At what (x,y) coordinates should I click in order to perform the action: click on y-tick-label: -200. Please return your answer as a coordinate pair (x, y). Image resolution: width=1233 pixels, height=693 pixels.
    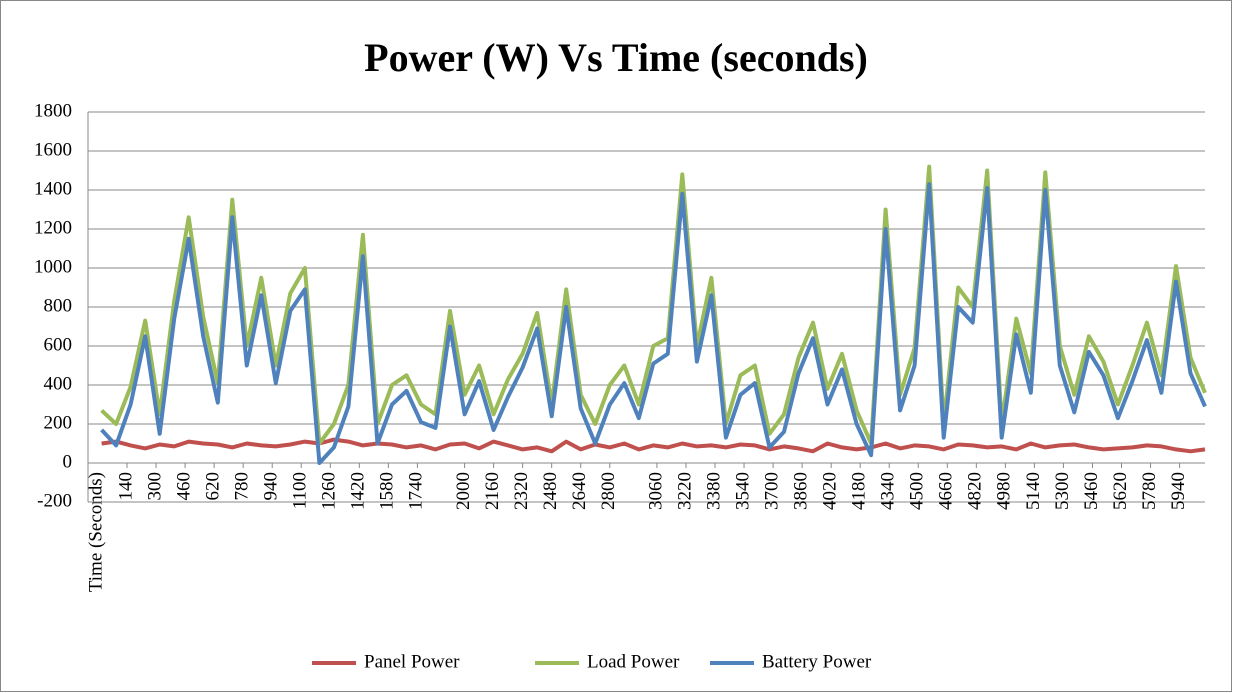
    Looking at the image, I should click on (54, 500).